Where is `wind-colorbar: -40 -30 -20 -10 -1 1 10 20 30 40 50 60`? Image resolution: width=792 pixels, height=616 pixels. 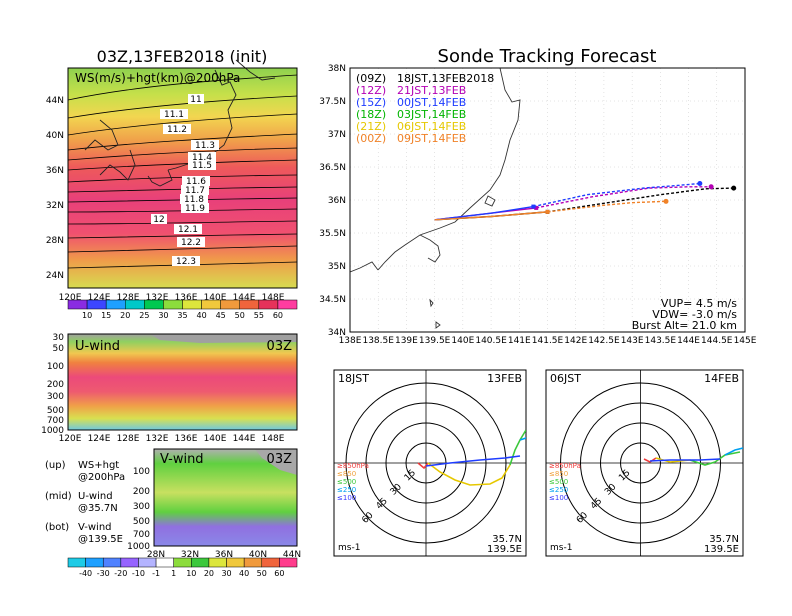 wind-colorbar: -40 -30 -20 -10 -1 1 10 20 30 40 50 60 is located at coordinates (182, 567).